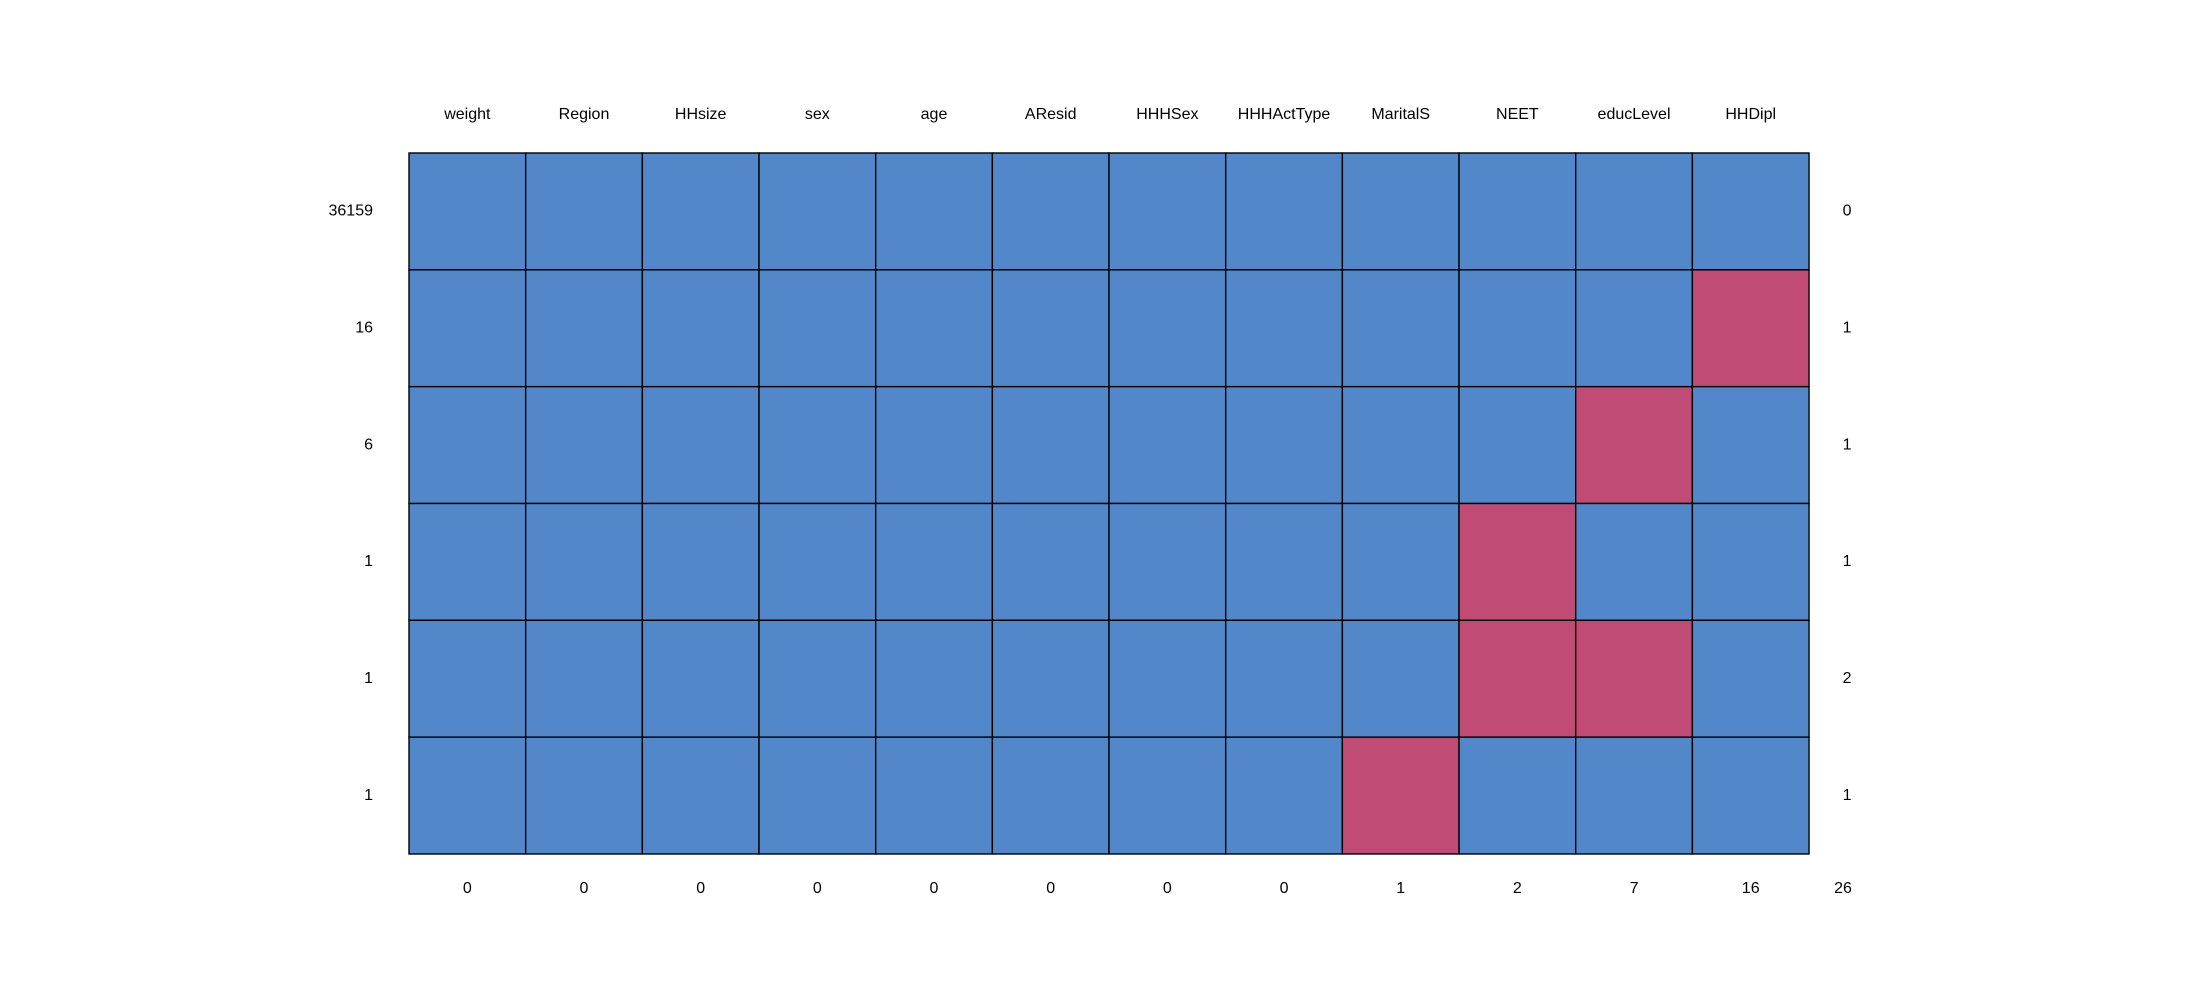 This screenshot has width=2200, height=1000. Describe the element at coordinates (1167, 562) in the screenshot. I see `pattern-cell-r3-c6` at that location.